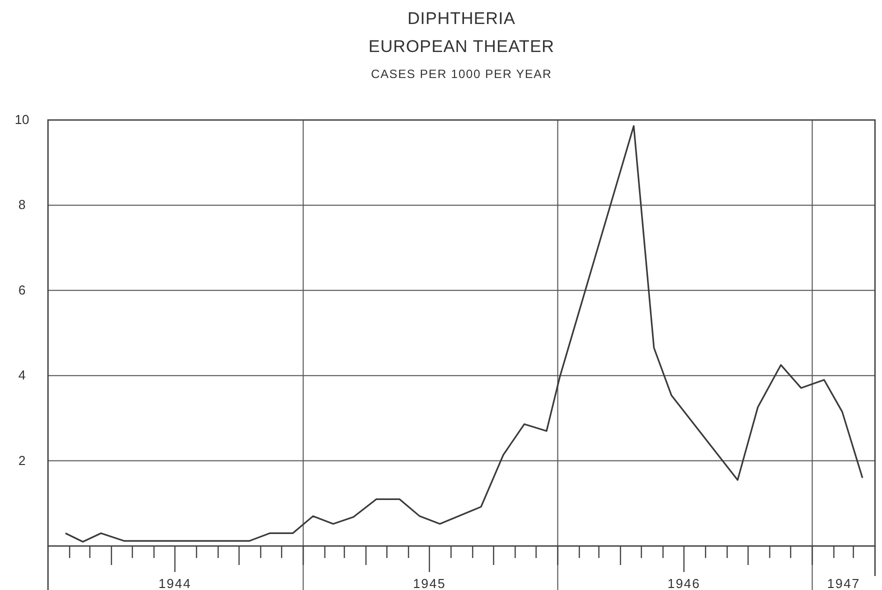  I want to click on y-tick-label: 6, so click(22, 290).